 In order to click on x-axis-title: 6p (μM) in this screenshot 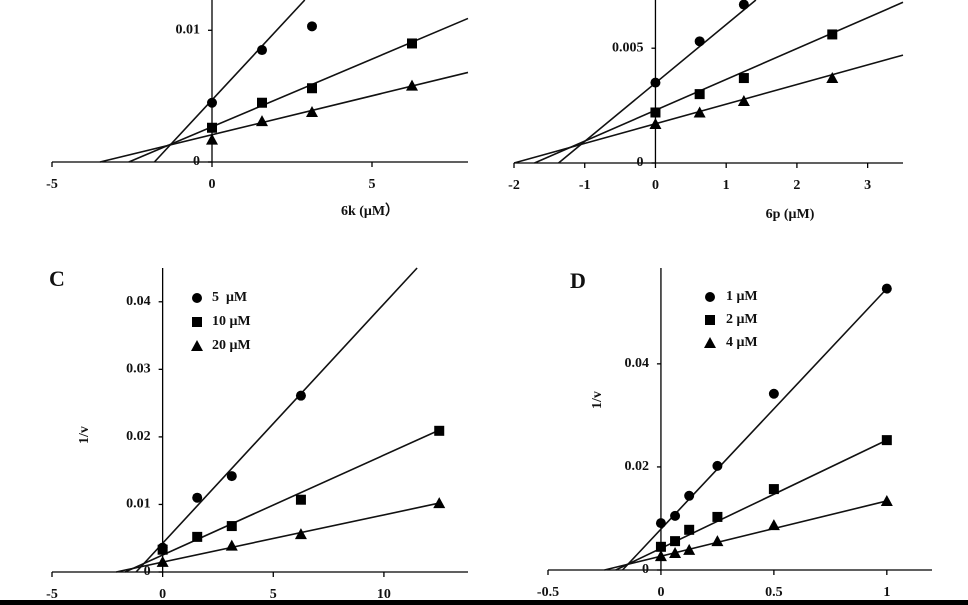, I will do `click(790, 214)`.